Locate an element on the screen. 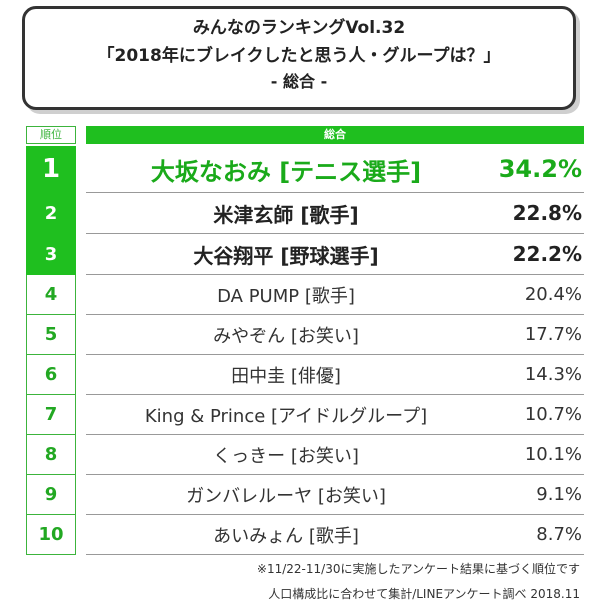 The height and width of the screenshot is (609, 602). table-row: 6 田中圭 [俳優] 14.3% is located at coordinates (305, 375).